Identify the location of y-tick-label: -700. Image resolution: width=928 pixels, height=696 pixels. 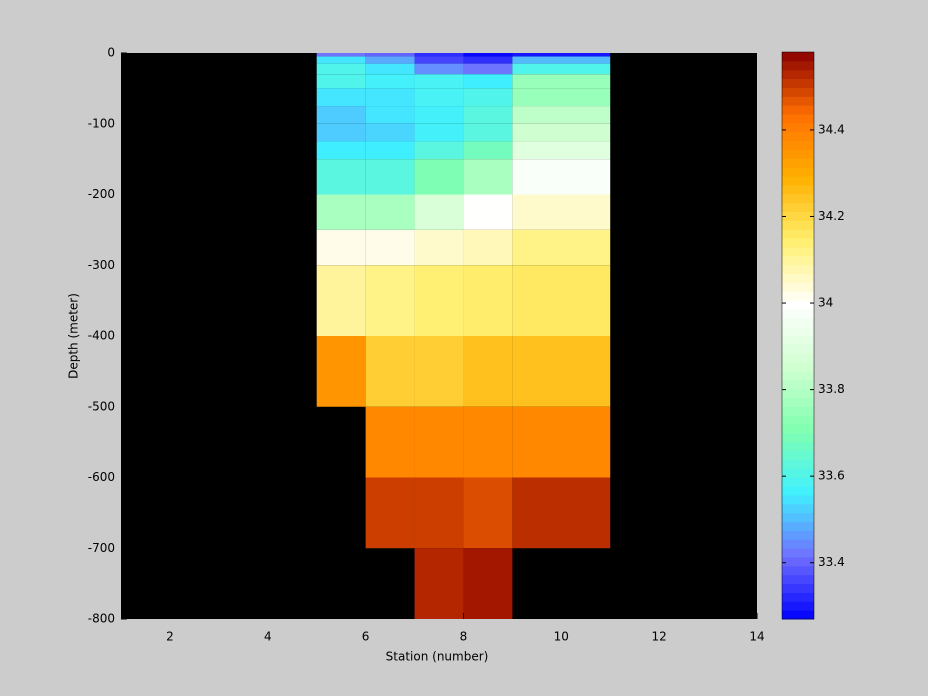
(101, 548).